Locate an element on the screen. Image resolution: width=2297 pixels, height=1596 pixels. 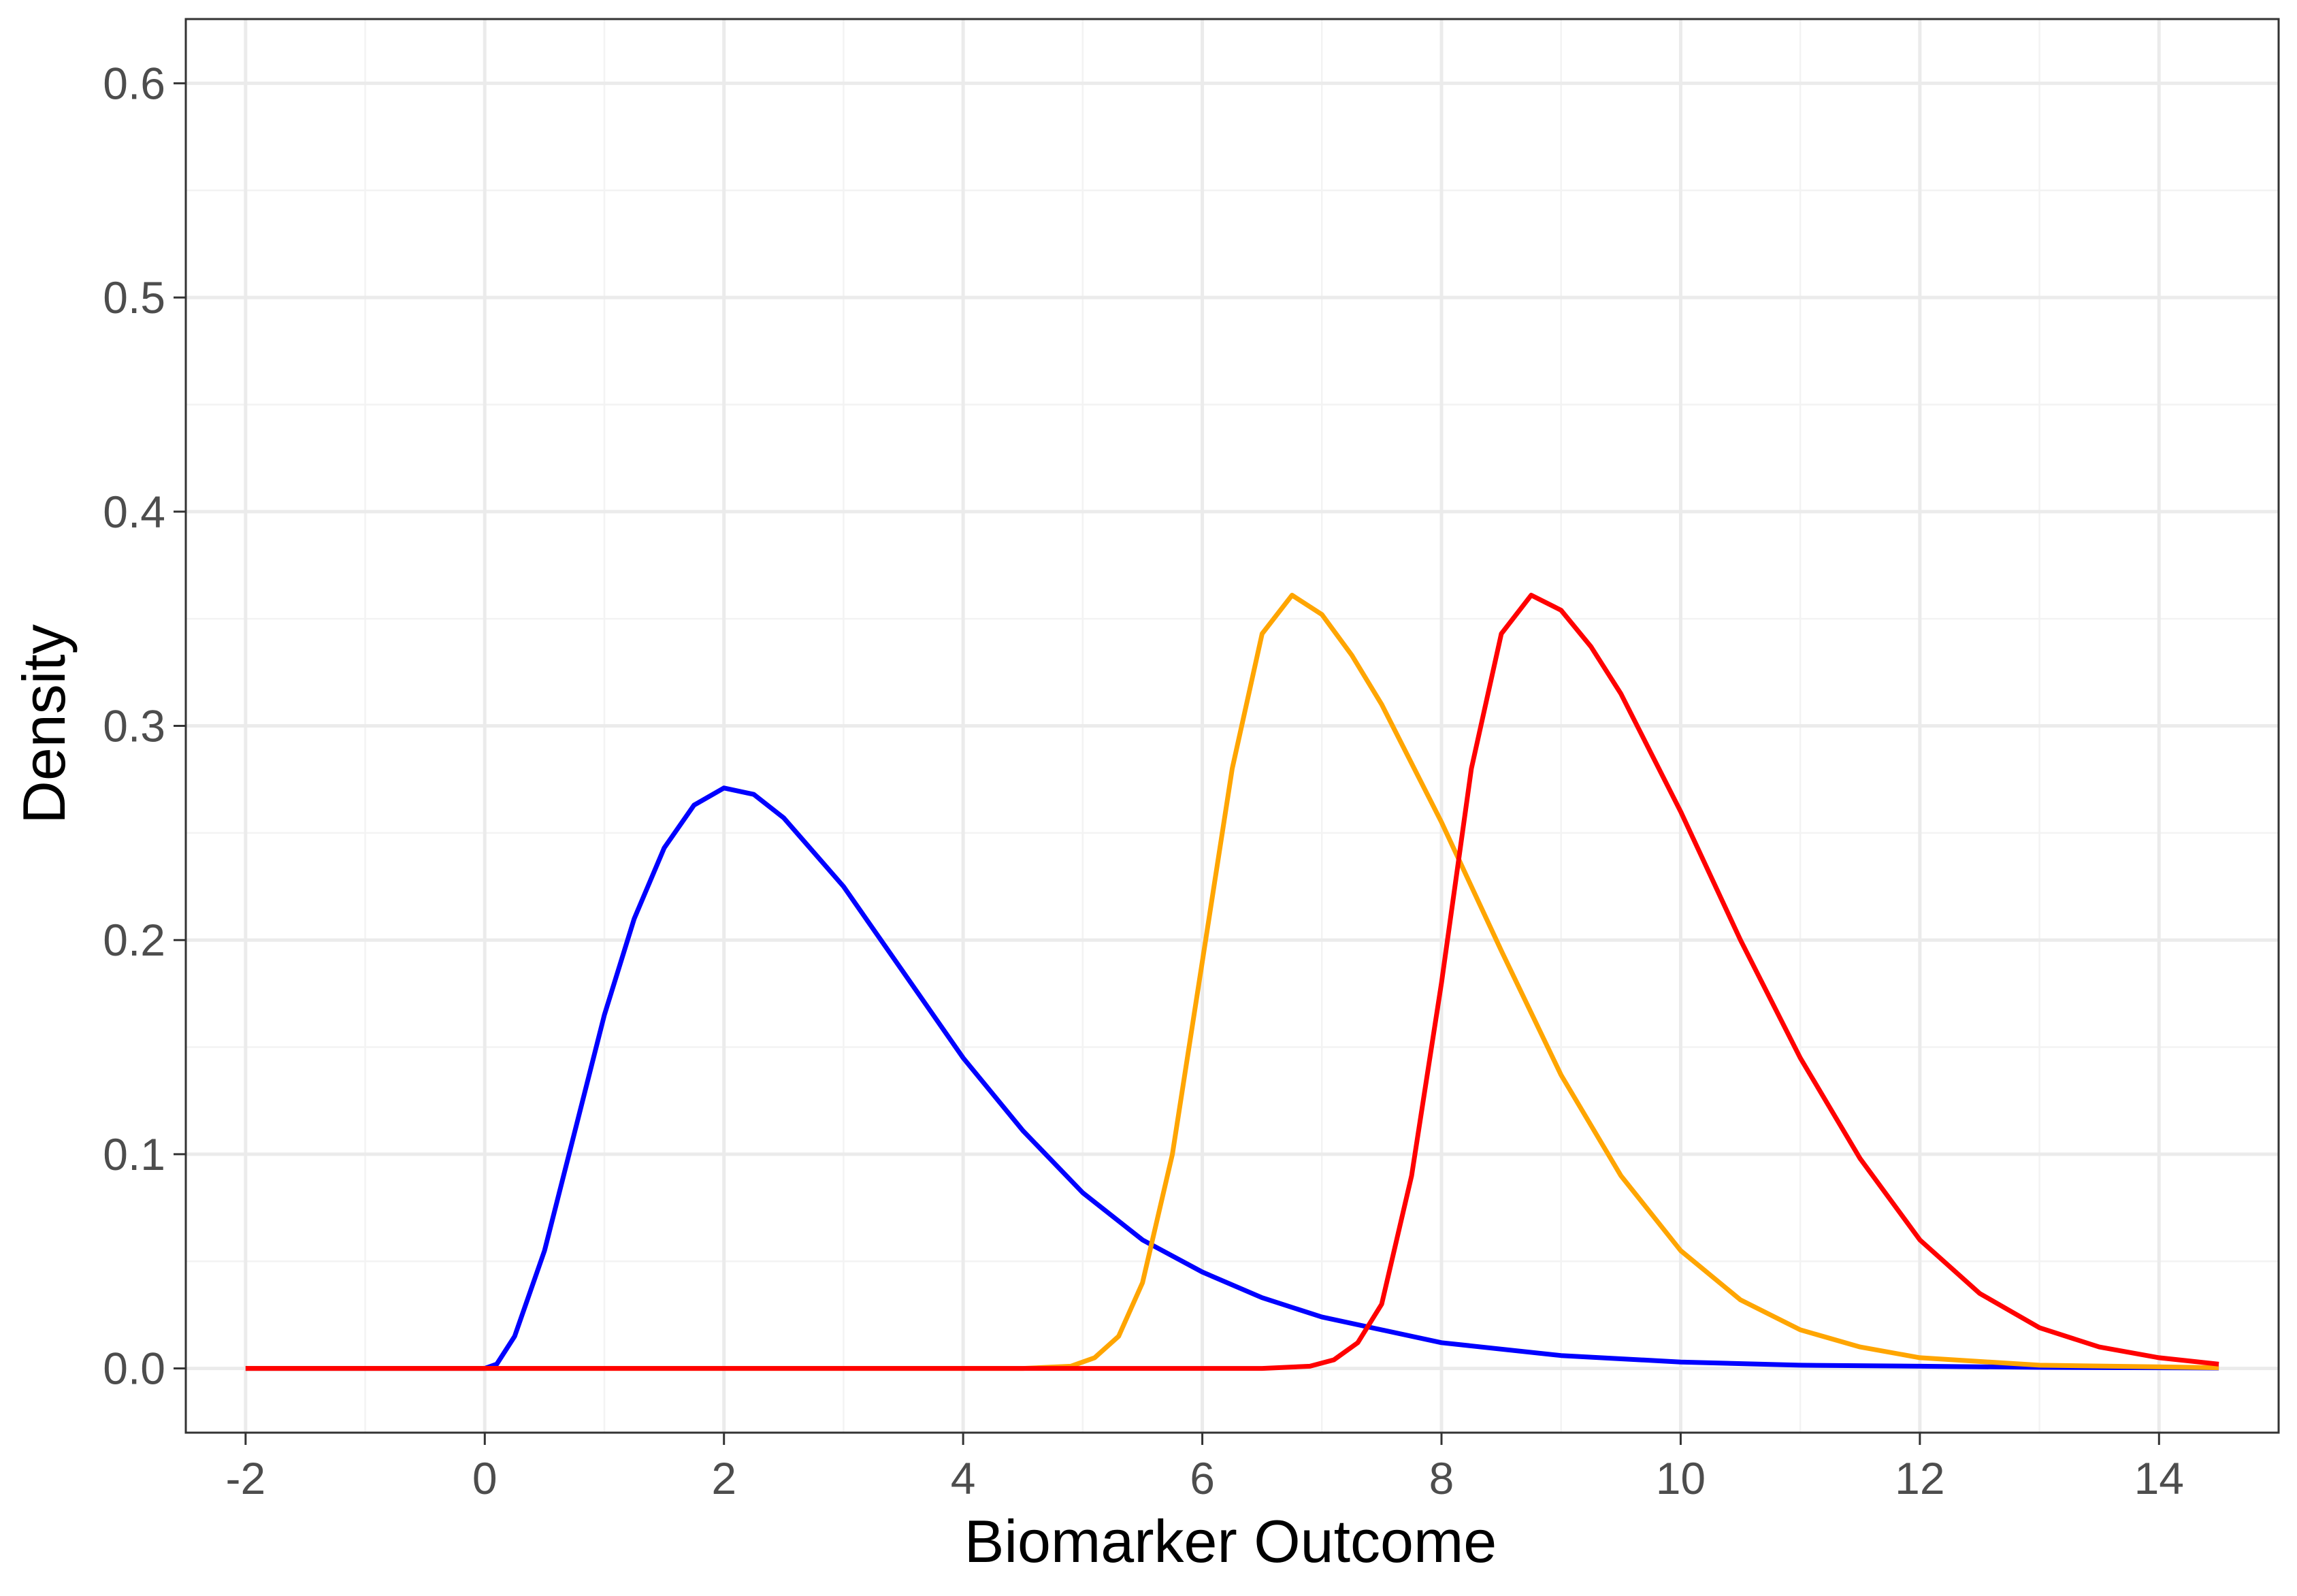
x-tick-label: 4 is located at coordinates (963, 1478).